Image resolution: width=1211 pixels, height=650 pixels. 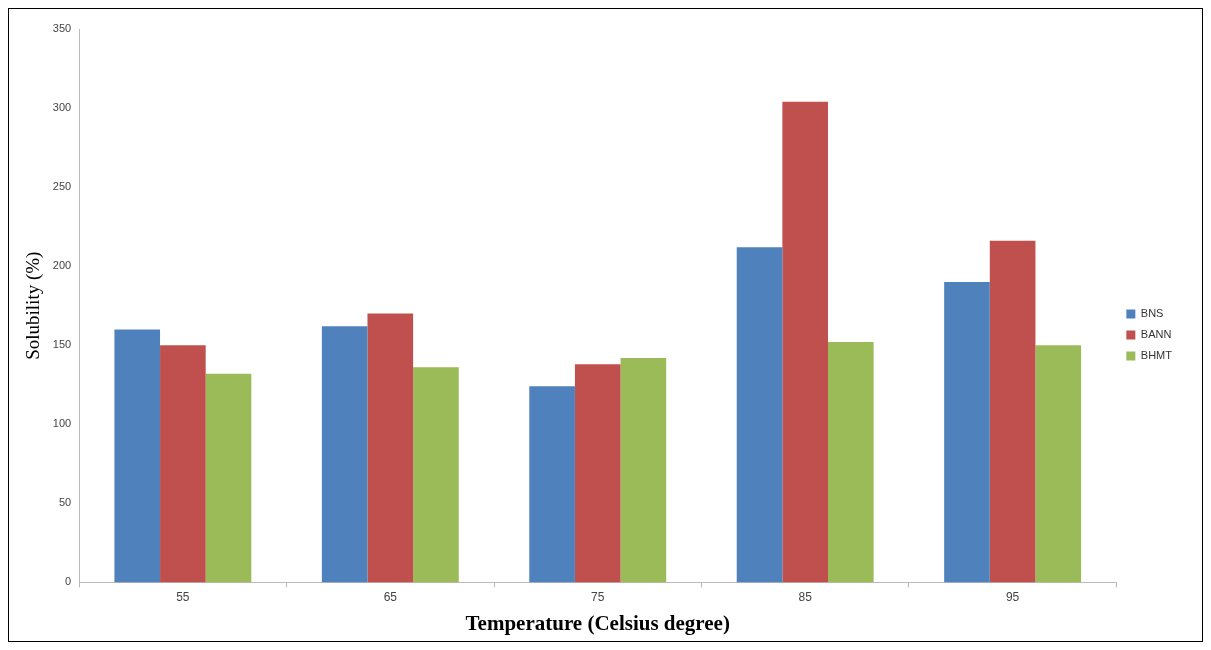 I want to click on y-tick-label: 150, so click(x=62, y=344).